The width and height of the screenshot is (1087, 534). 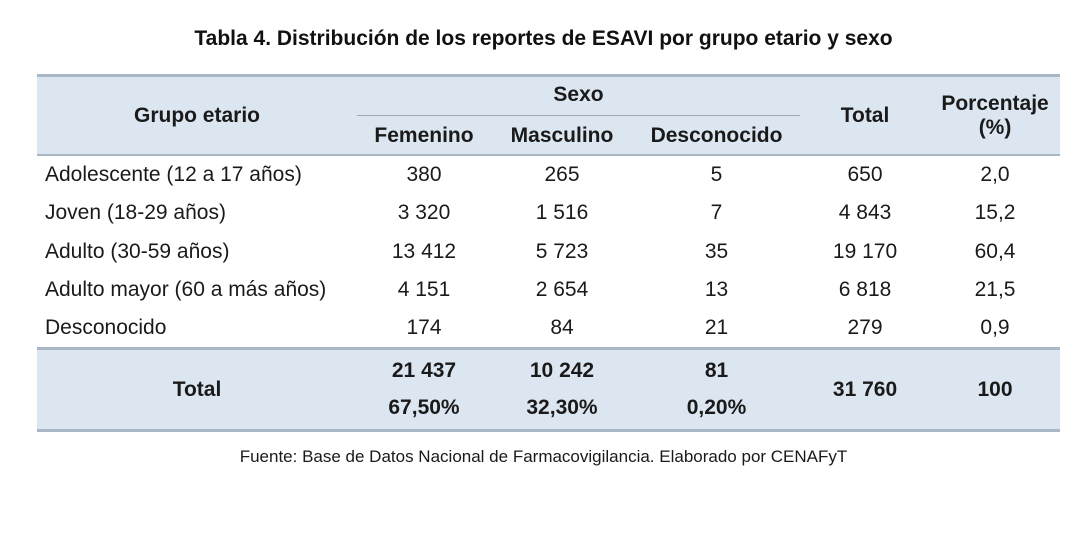 What do you see at coordinates (424, 327) in the screenshot?
I see `cell-femenino: 174` at bounding box center [424, 327].